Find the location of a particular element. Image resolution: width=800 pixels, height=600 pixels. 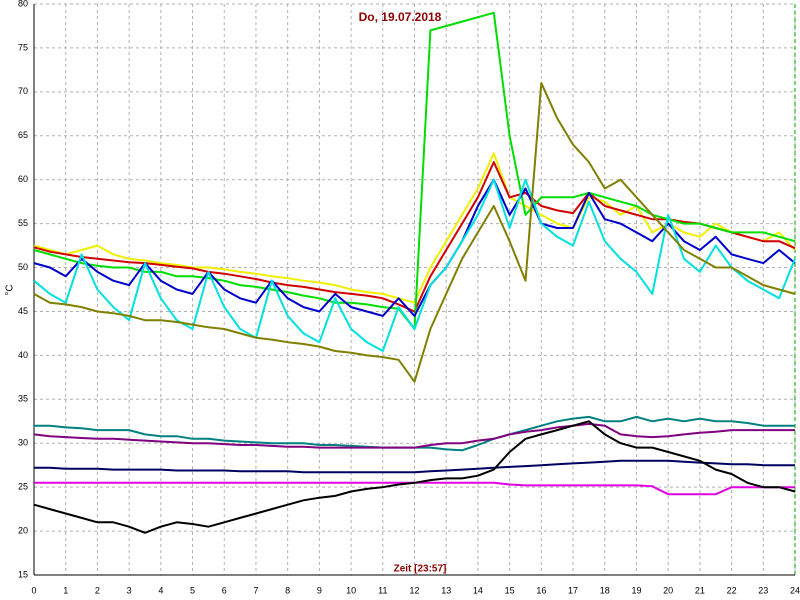

y-tick-label: 35 is located at coordinates (23, 399).